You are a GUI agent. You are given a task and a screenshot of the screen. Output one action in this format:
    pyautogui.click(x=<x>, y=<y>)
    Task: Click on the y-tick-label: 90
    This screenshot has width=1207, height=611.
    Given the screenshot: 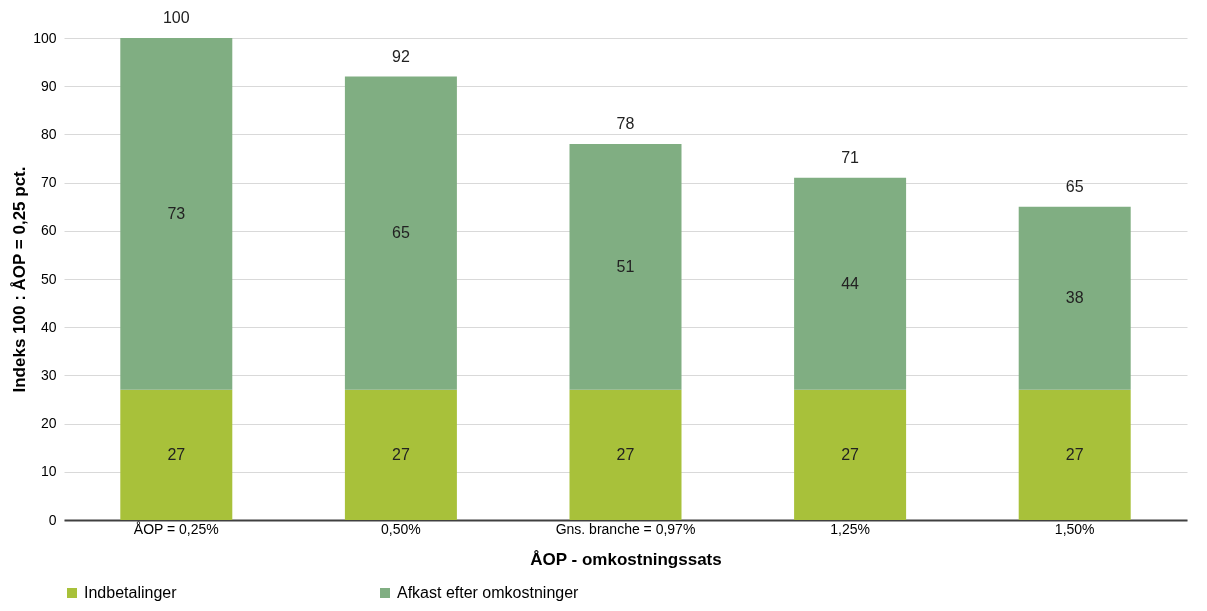 What is the action you would take?
    pyautogui.click(x=48, y=85)
    